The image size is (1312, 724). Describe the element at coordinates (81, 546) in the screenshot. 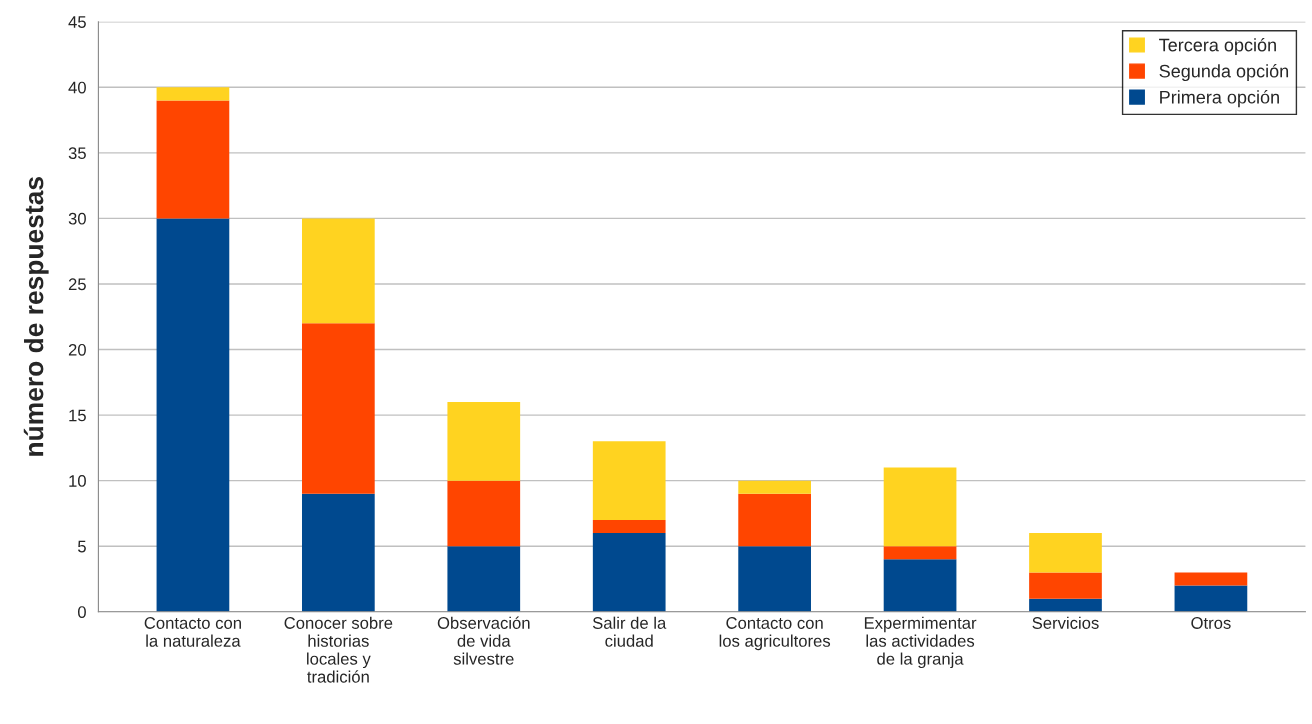

I see `y-tick-label: 5` at that location.